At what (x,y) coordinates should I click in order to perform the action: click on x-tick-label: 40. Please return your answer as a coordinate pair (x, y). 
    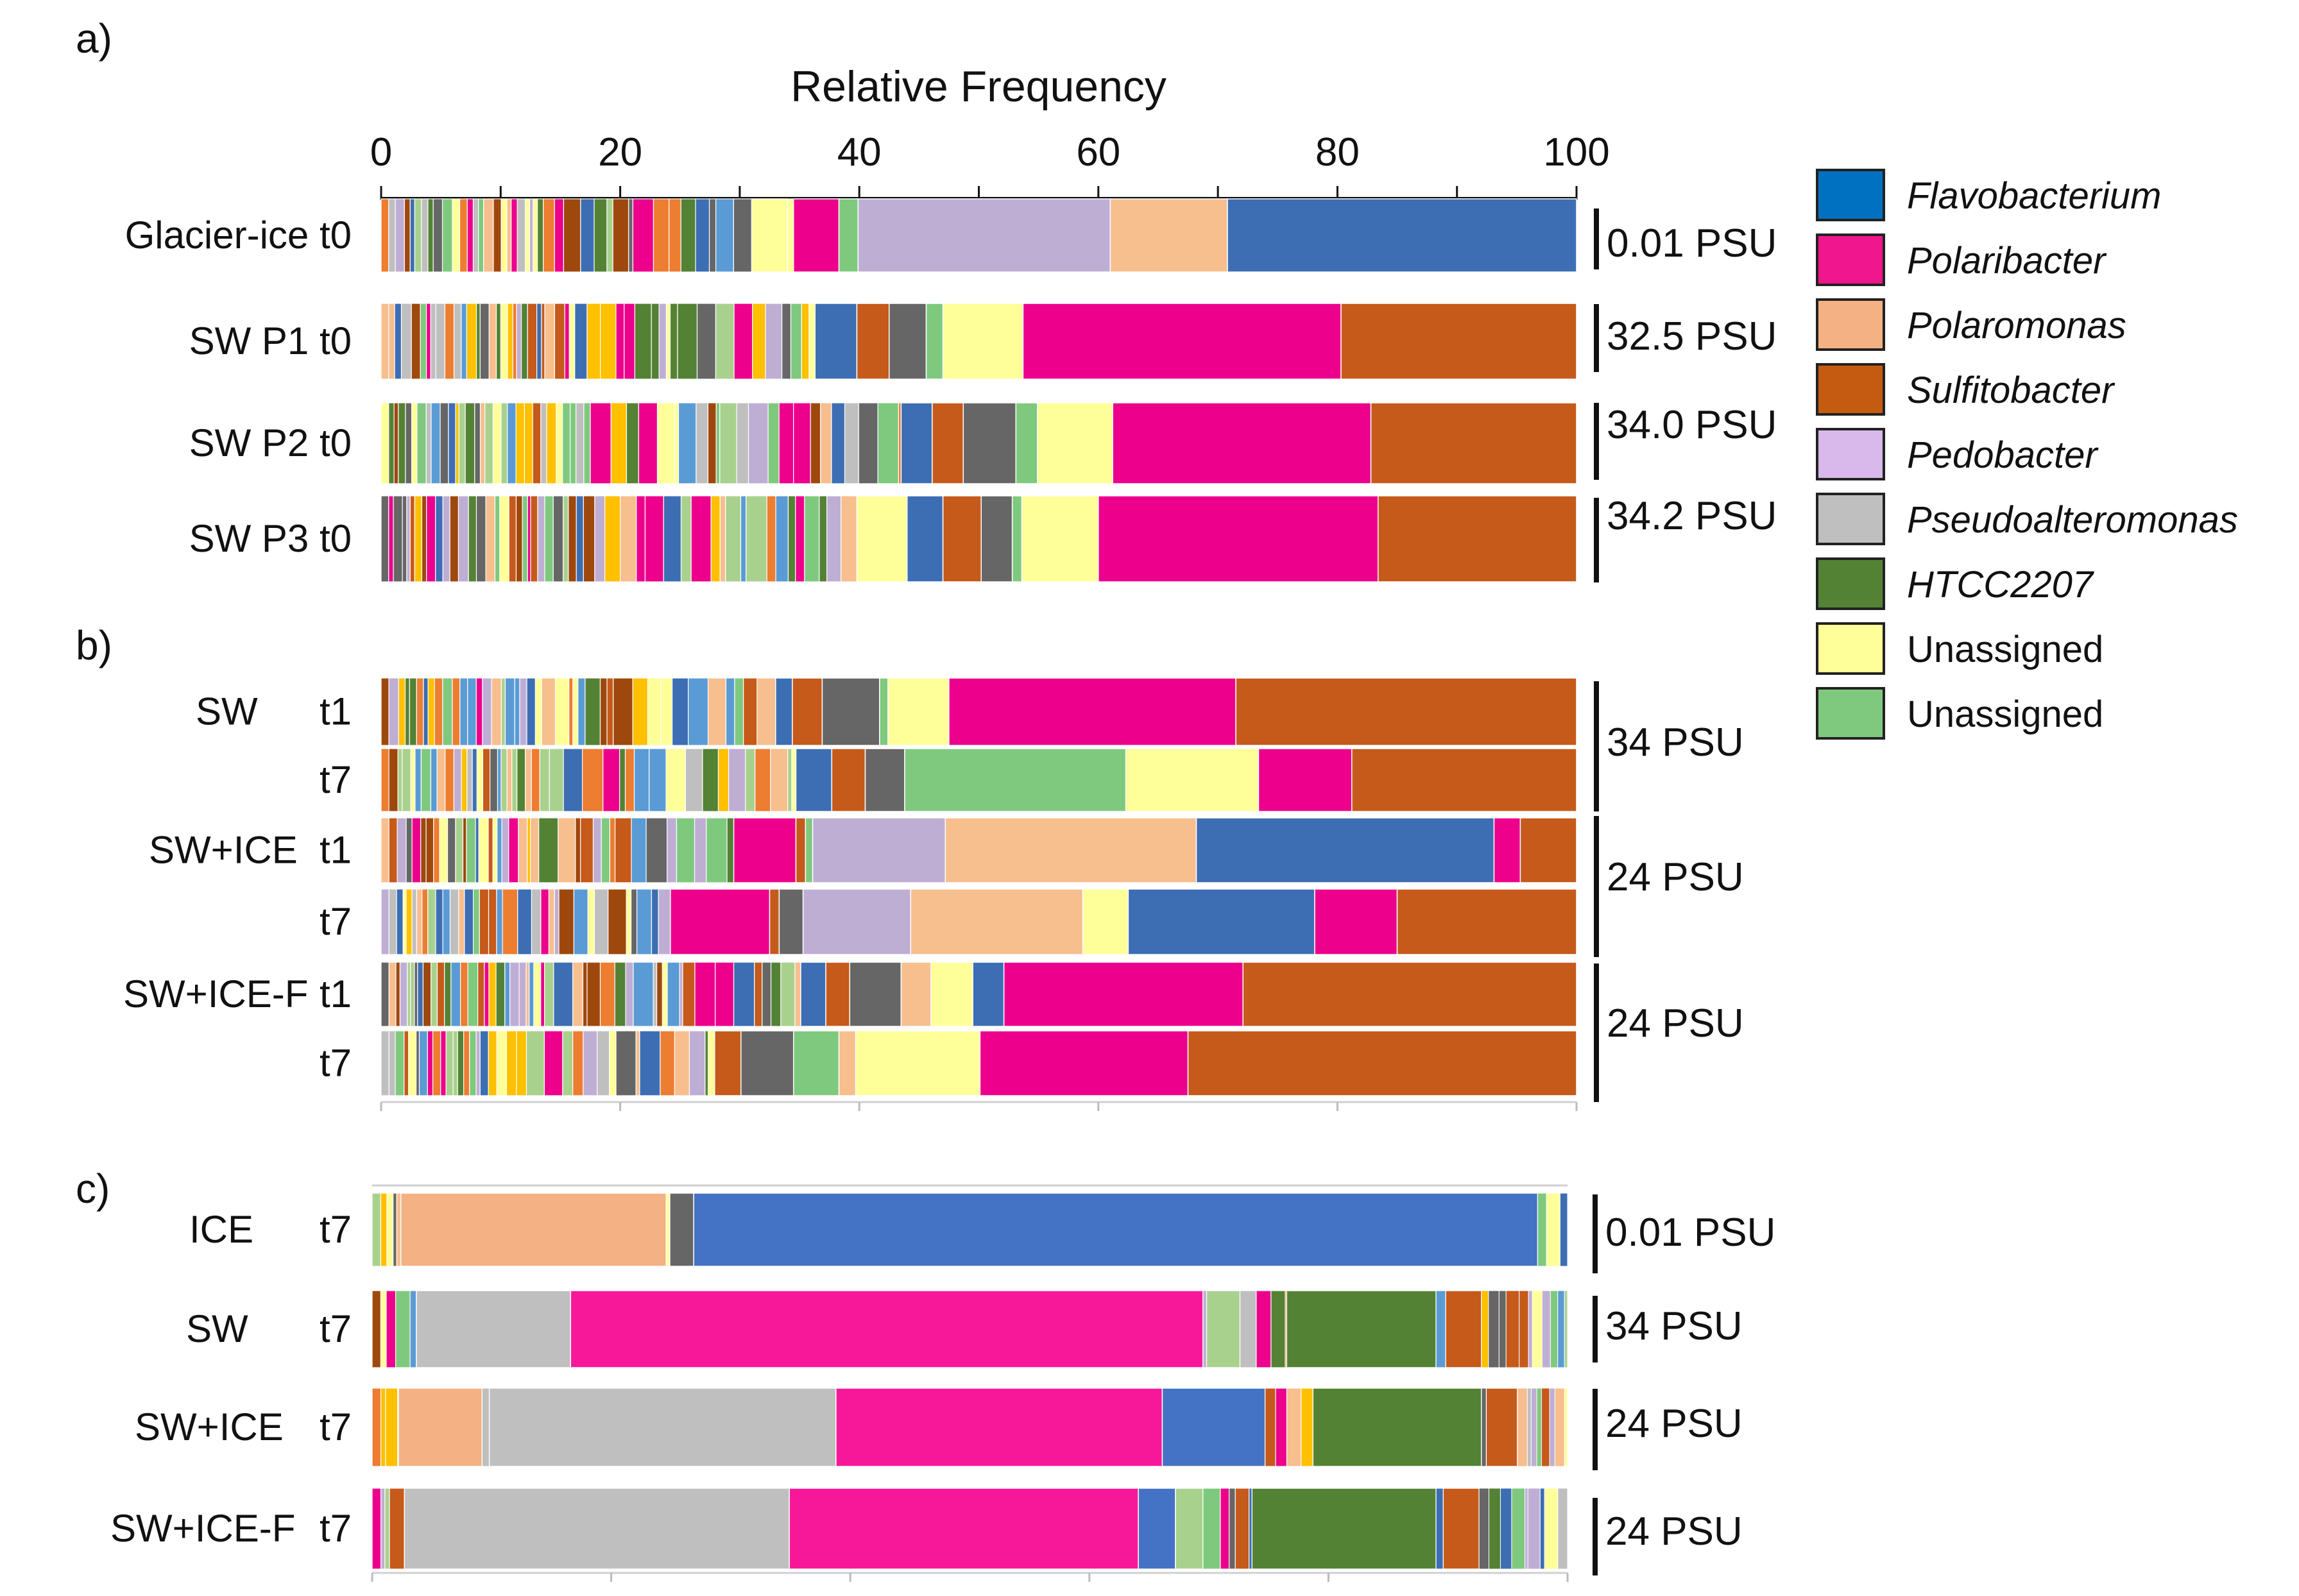
    Looking at the image, I should click on (859, 152).